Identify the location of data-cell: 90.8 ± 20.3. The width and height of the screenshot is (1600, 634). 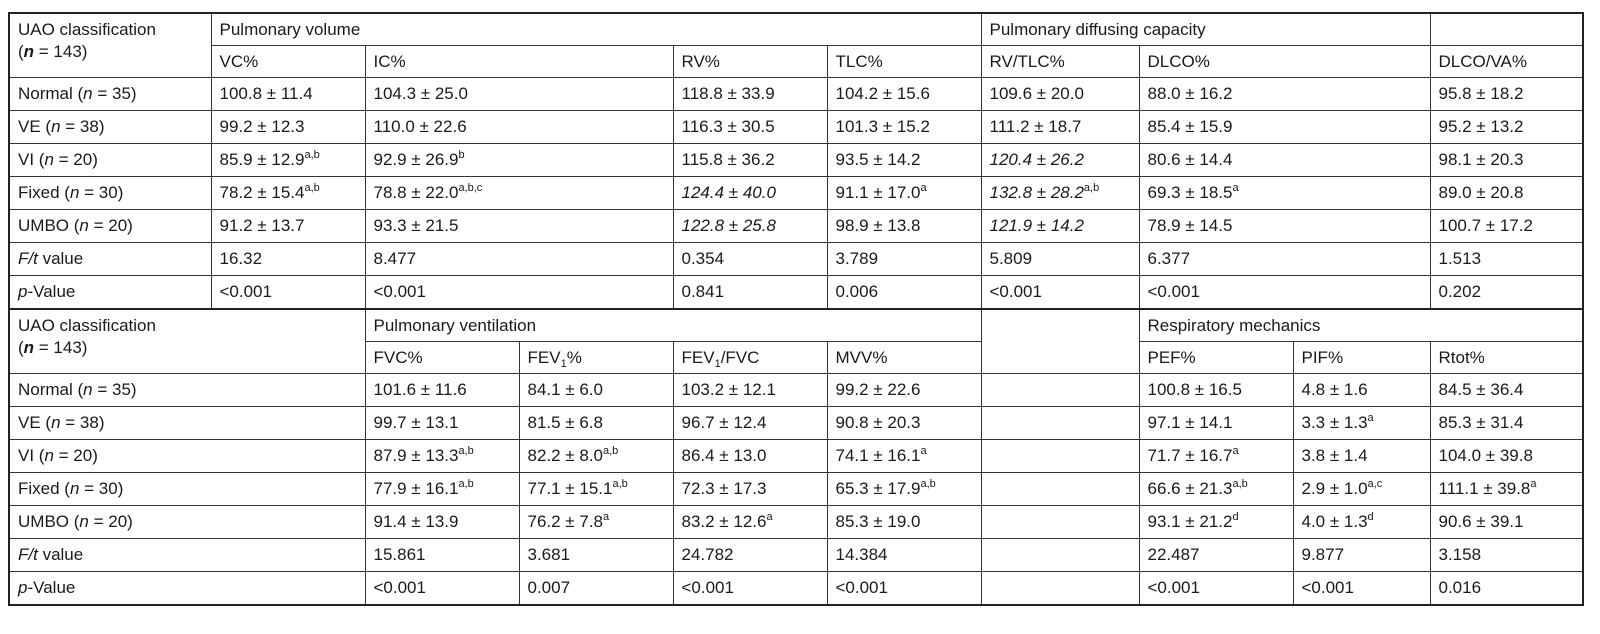
(904, 423).